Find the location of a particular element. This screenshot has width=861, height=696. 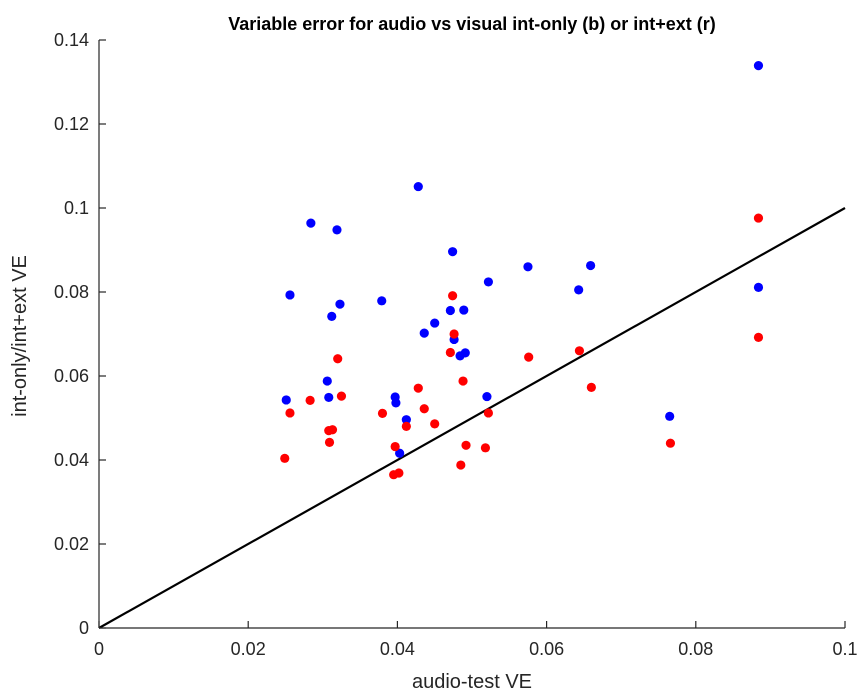

y-axis-label: int-only/int+ext VE is located at coordinates (20, 336).